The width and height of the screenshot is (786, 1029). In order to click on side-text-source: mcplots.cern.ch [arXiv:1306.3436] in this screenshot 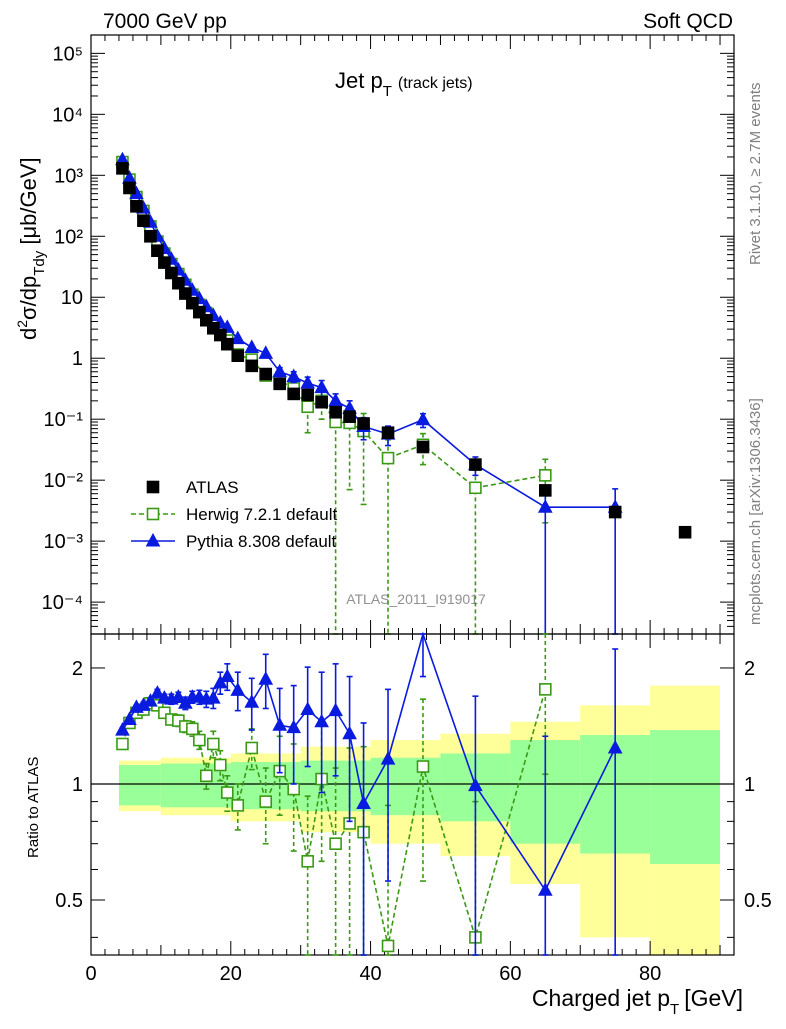, I will do `click(755, 511)`.